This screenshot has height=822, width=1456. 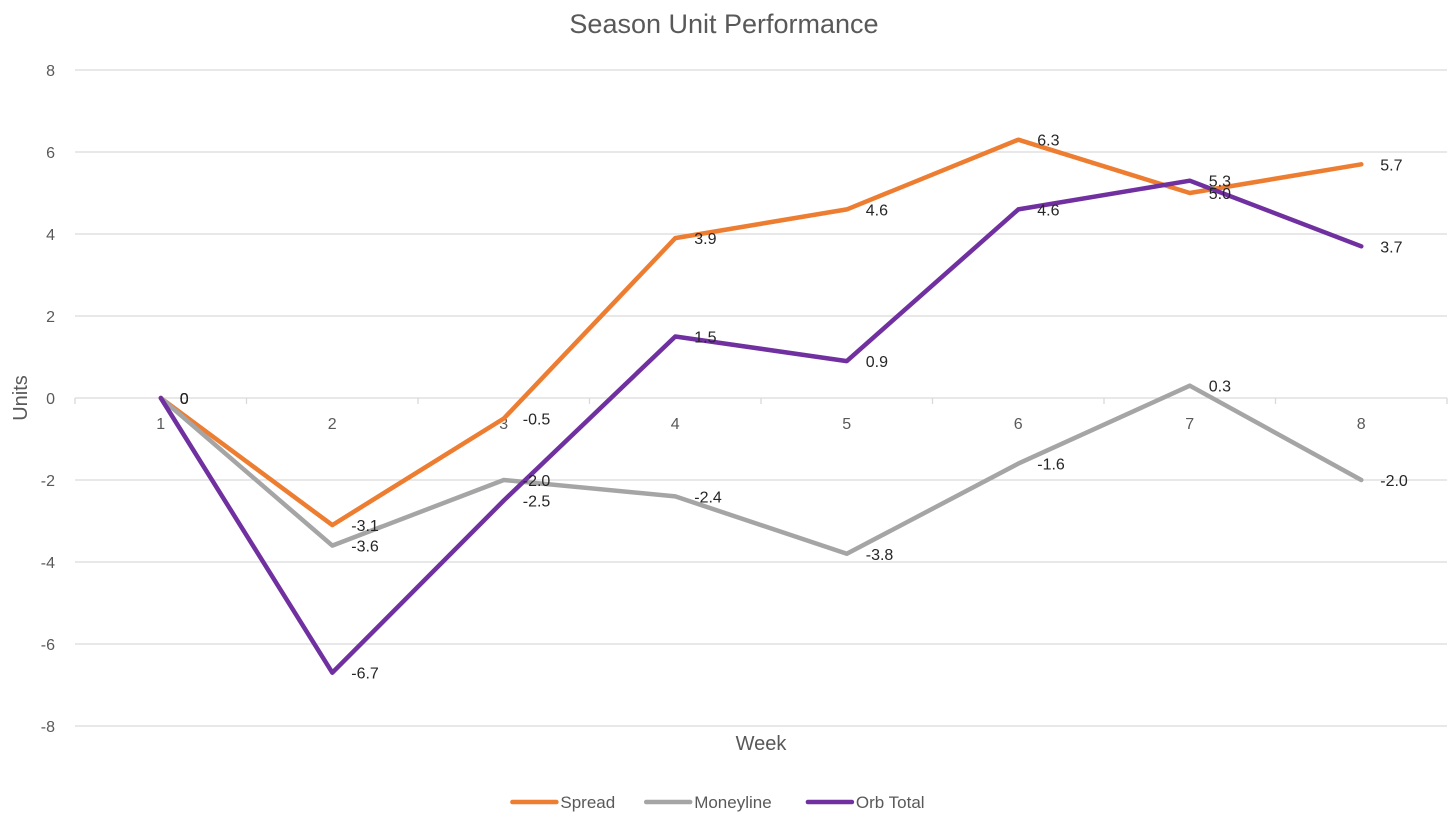 What do you see at coordinates (537, 420) in the screenshot?
I see `data-label: -0.5` at bounding box center [537, 420].